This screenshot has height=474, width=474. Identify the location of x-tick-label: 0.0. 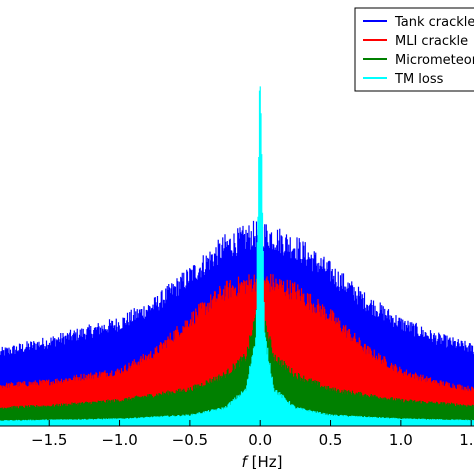
(260, 440).